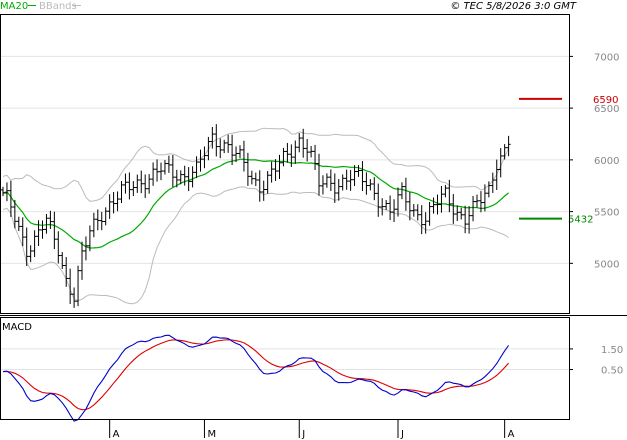 This screenshot has width=627, height=440. I want to click on macd-ytick-label: 0.50, so click(612, 371).